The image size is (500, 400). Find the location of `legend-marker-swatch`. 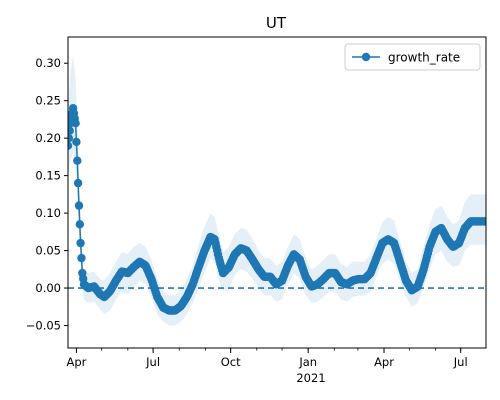

legend-marker-swatch is located at coordinates (366, 57).